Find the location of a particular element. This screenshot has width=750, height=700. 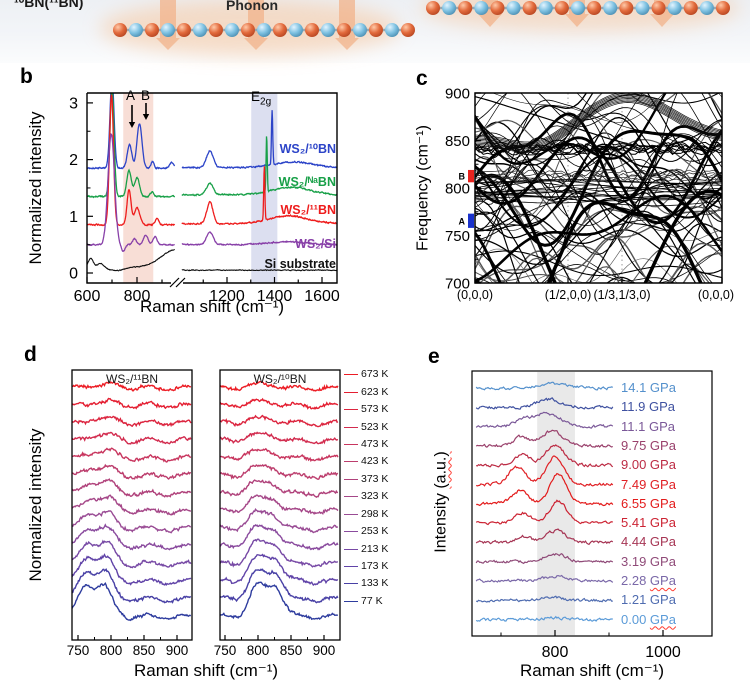

tick-label: 1400 is located at coordinates (275, 296).